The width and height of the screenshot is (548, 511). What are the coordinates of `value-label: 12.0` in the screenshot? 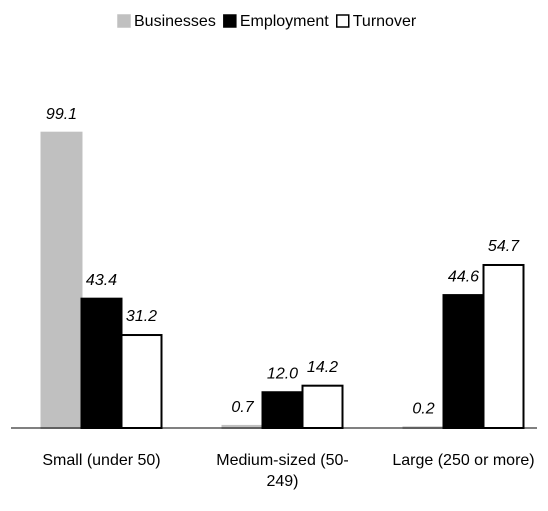 It's located at (282, 373).